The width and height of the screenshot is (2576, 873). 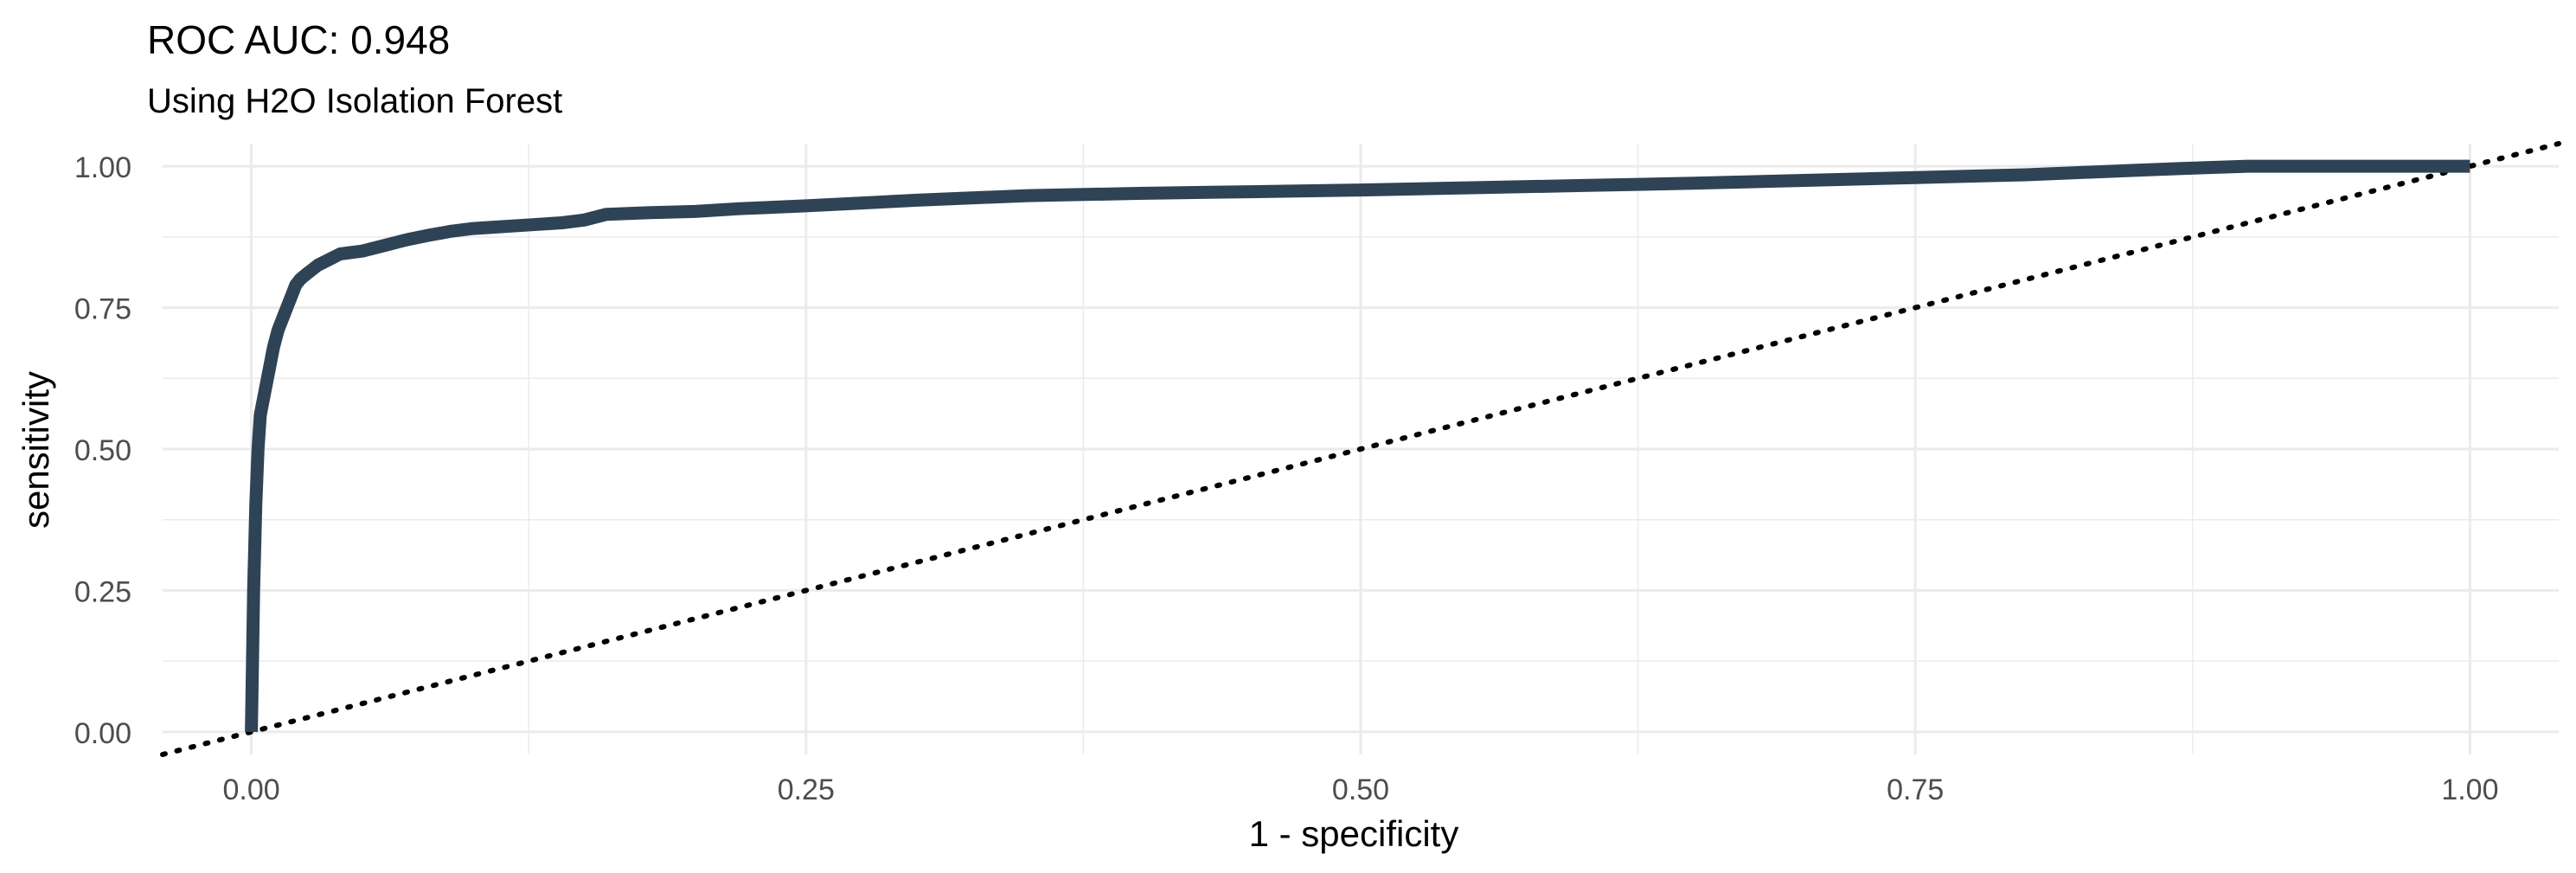 What do you see at coordinates (298, 39) in the screenshot?
I see `chart-title: ROC AUC: 0.948` at bounding box center [298, 39].